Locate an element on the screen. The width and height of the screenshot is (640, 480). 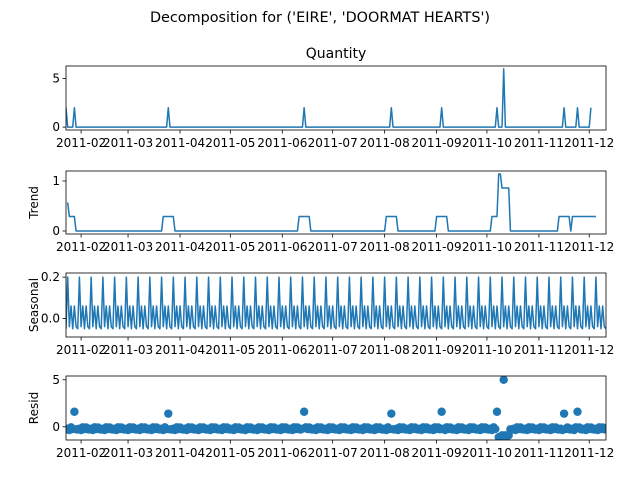
y-axis-label: Resid is located at coordinates (34, 408).